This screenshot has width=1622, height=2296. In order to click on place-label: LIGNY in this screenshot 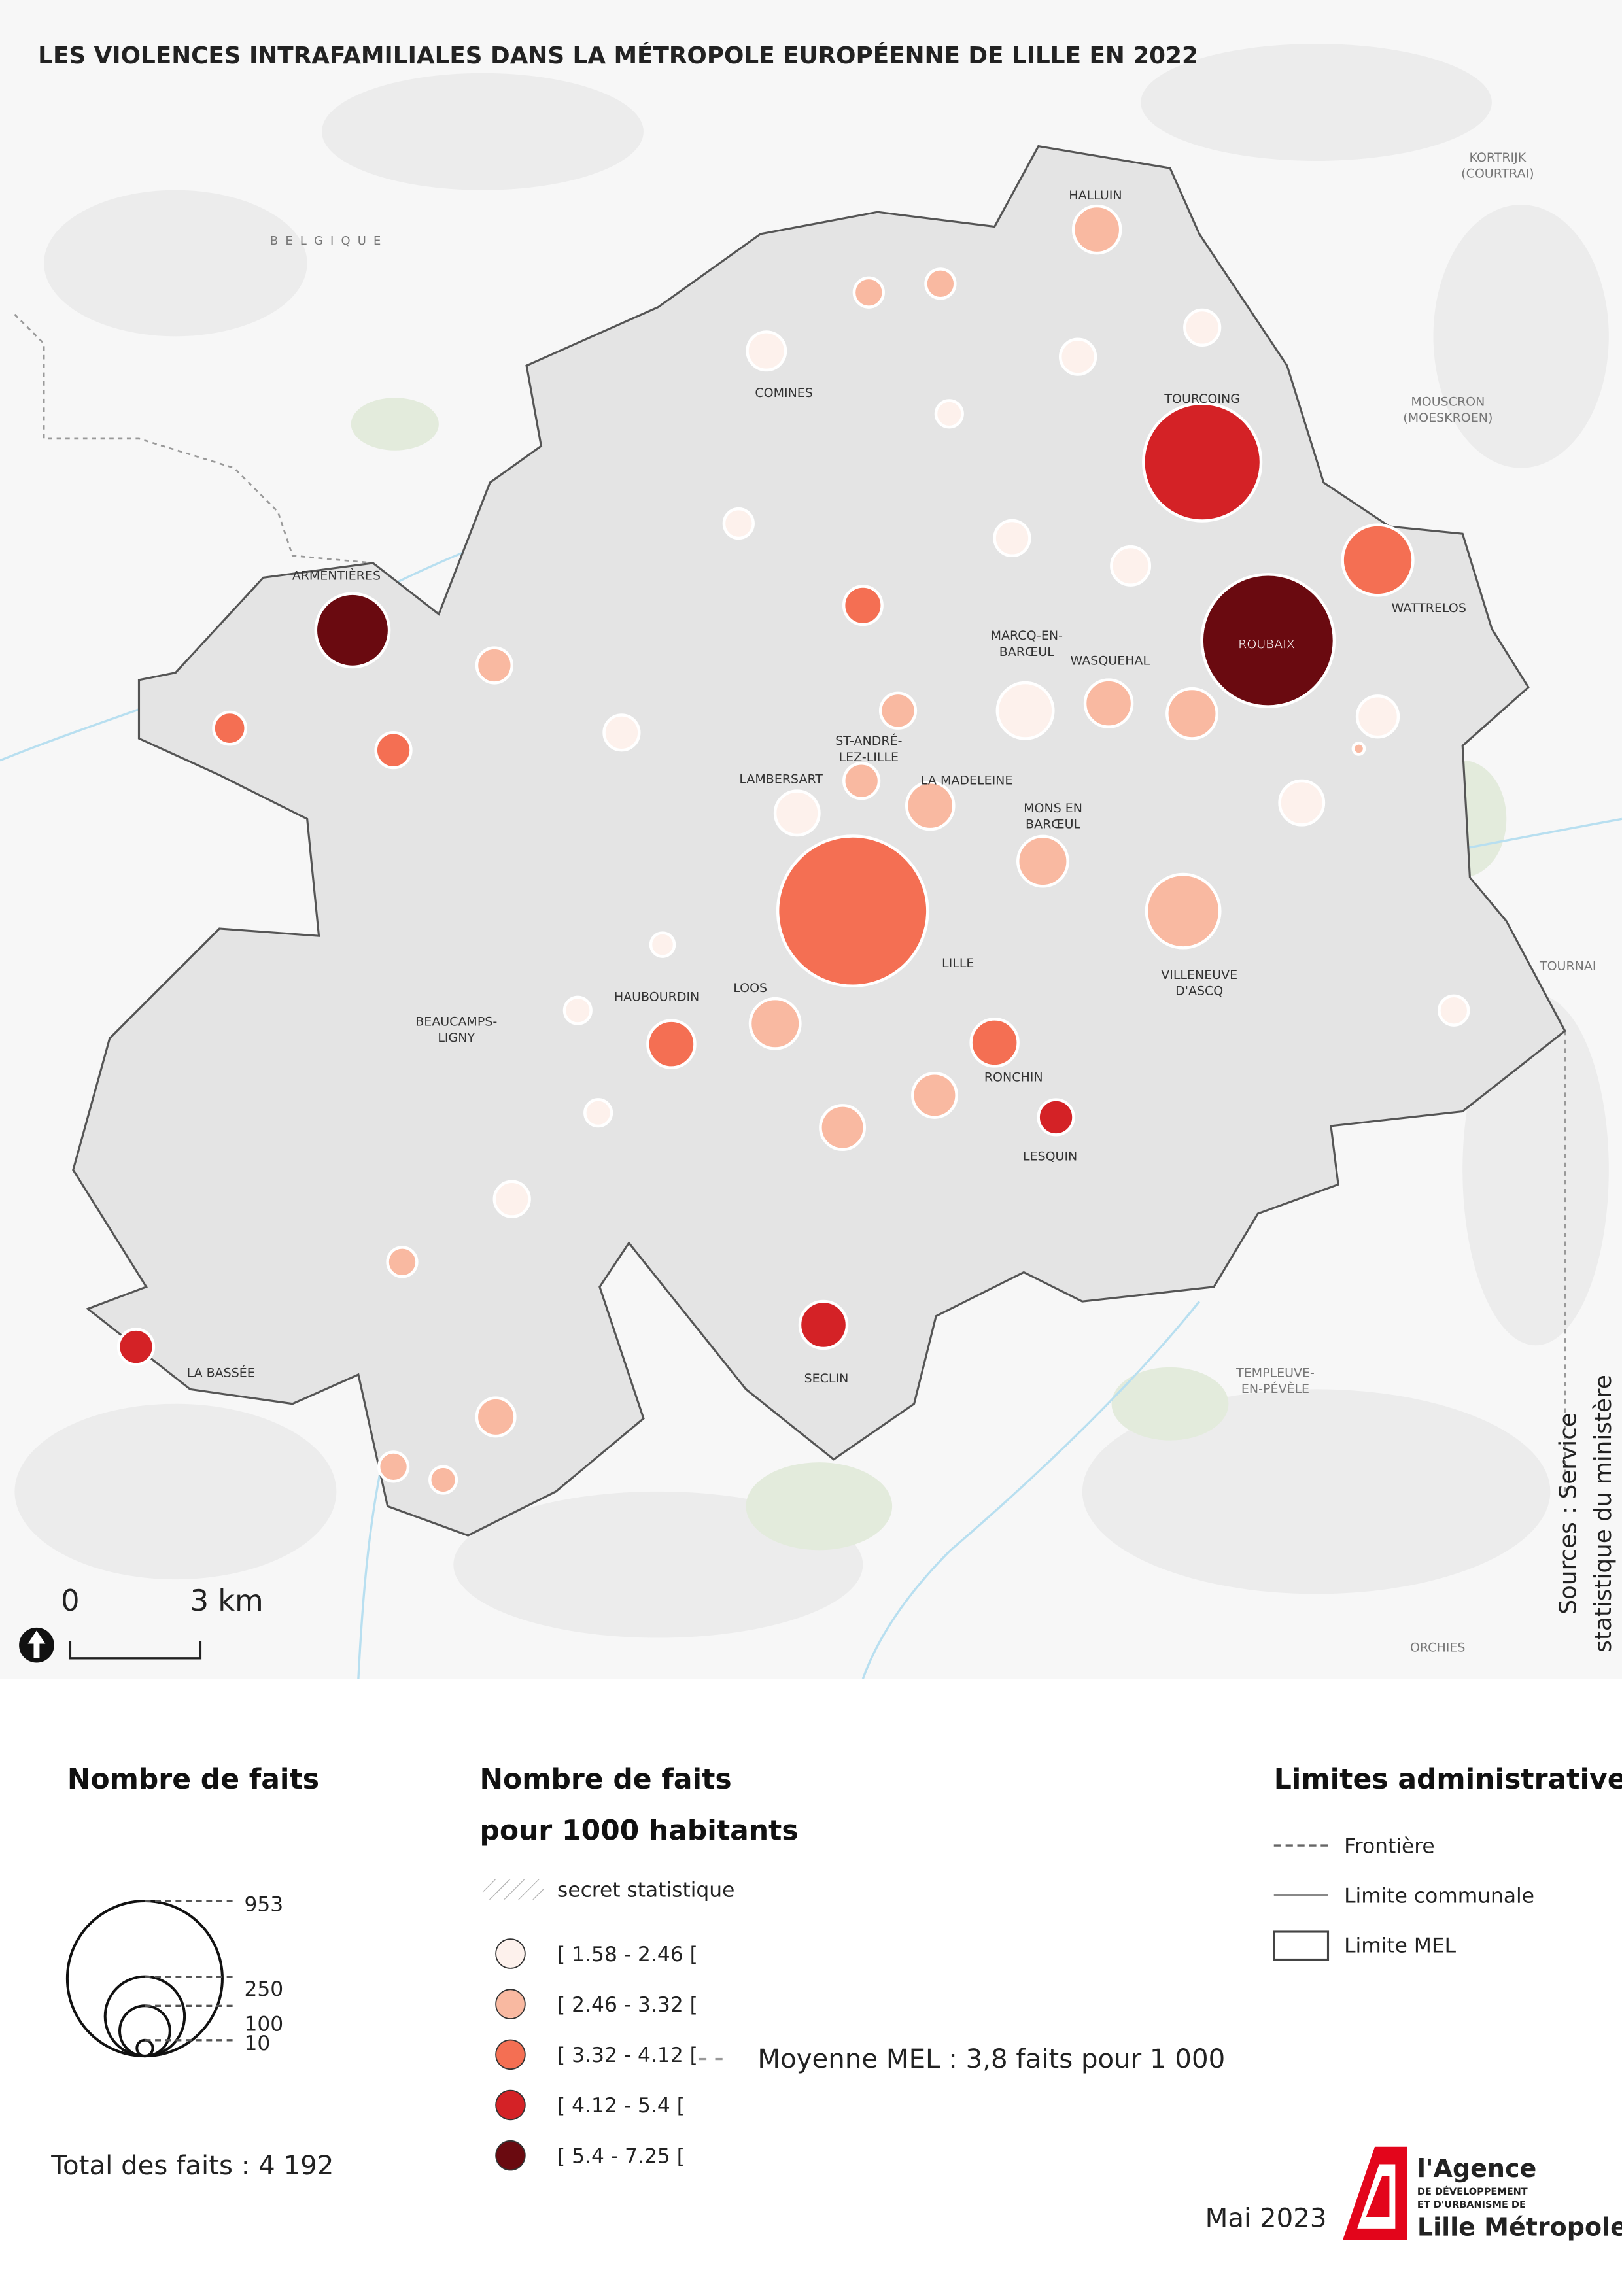, I will do `click(457, 1038)`.